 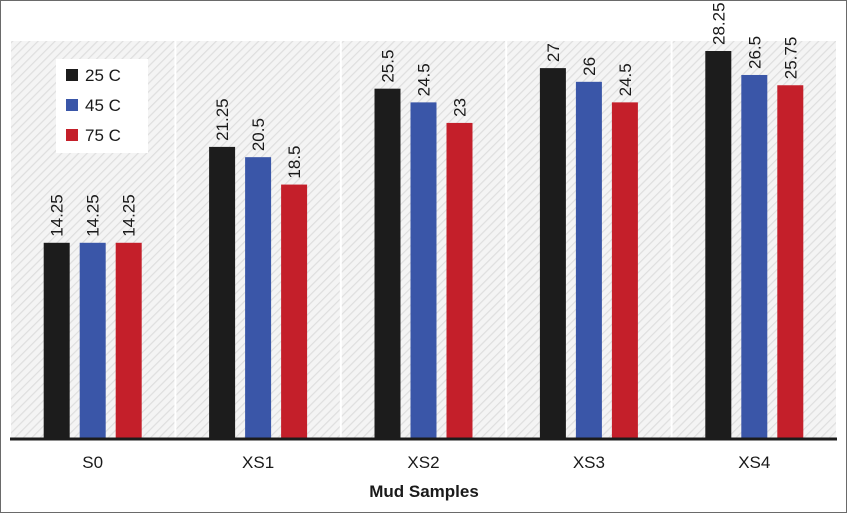 What do you see at coordinates (754, 462) in the screenshot?
I see `x-tick-label: XS4` at bounding box center [754, 462].